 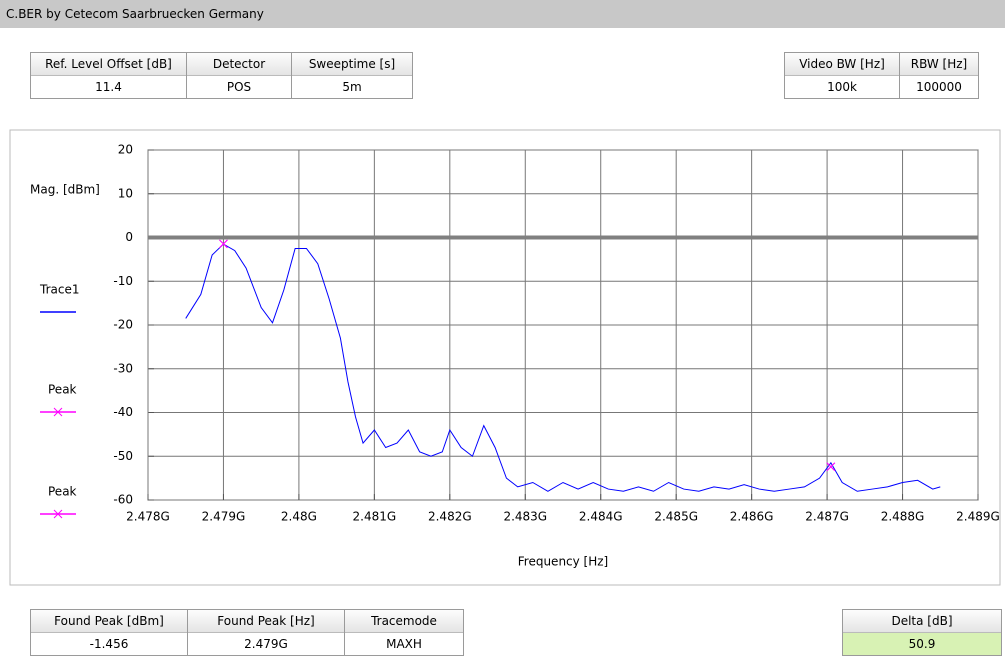 What do you see at coordinates (123, 368) in the screenshot?
I see `y-tick-label: -30` at bounding box center [123, 368].